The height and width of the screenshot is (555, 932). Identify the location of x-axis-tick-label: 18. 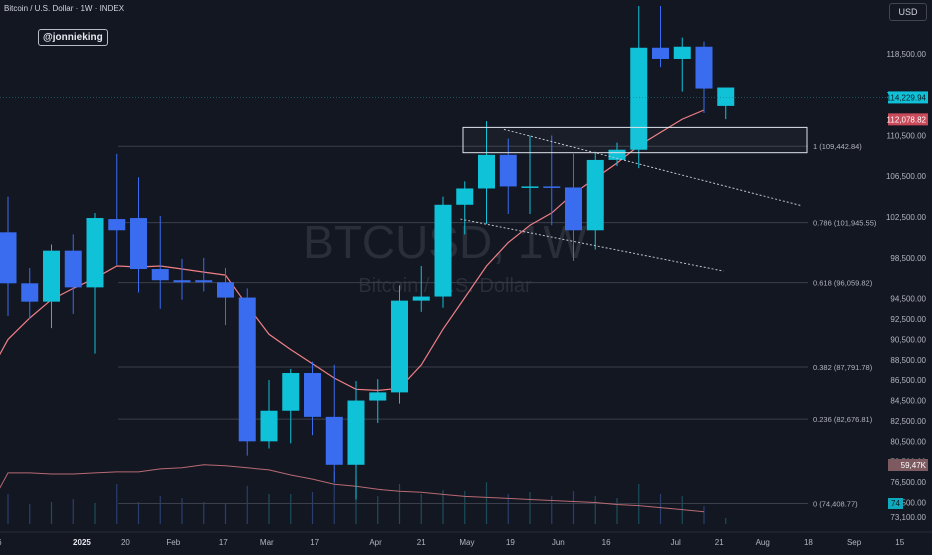
(808, 542).